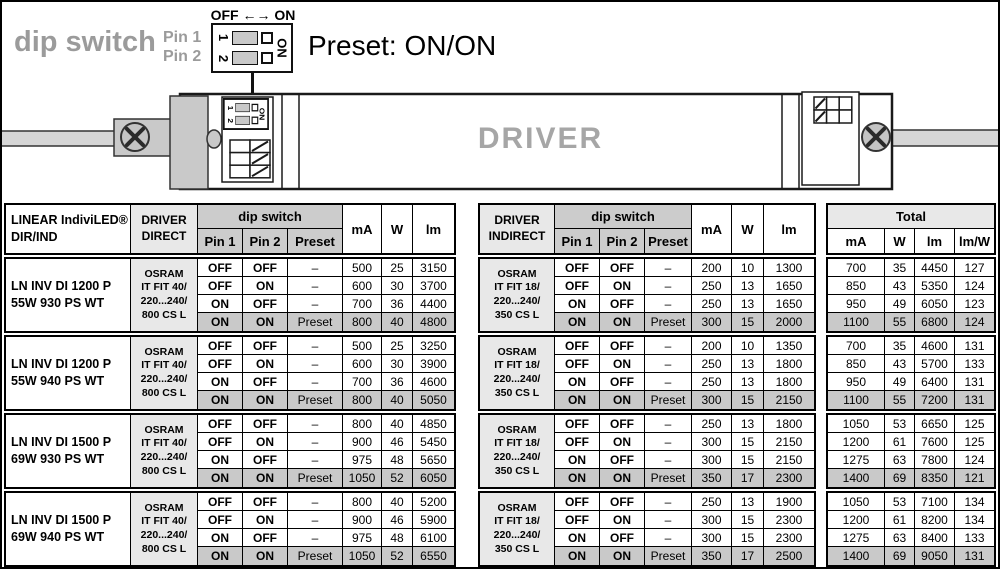  What do you see at coordinates (433, 502) in the screenshot?
I see `direct-lm: 5200` at bounding box center [433, 502].